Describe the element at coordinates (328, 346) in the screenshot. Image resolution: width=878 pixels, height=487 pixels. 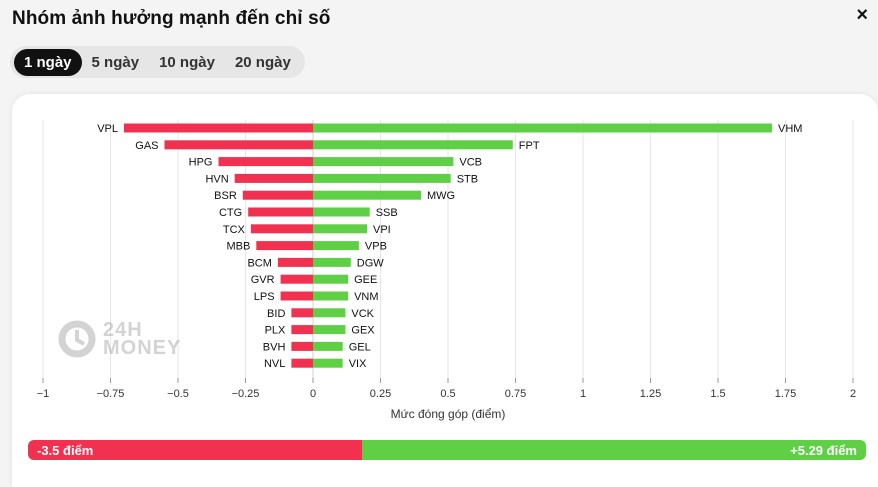
I see `bar-gel` at that location.